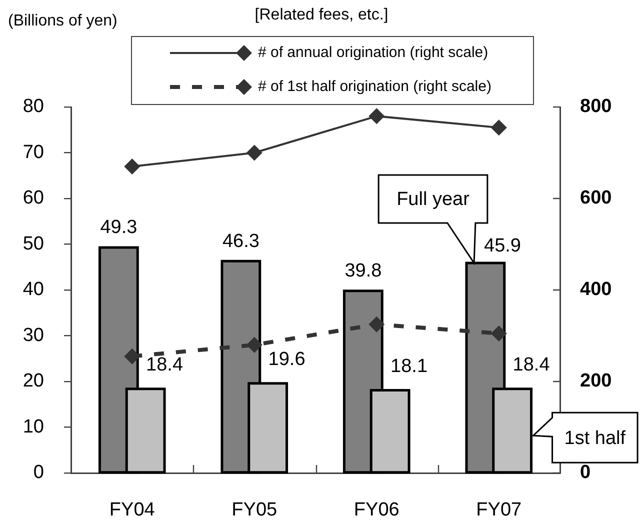 The image size is (643, 526). I want to click on y-tick-label: 0, so click(38, 473).